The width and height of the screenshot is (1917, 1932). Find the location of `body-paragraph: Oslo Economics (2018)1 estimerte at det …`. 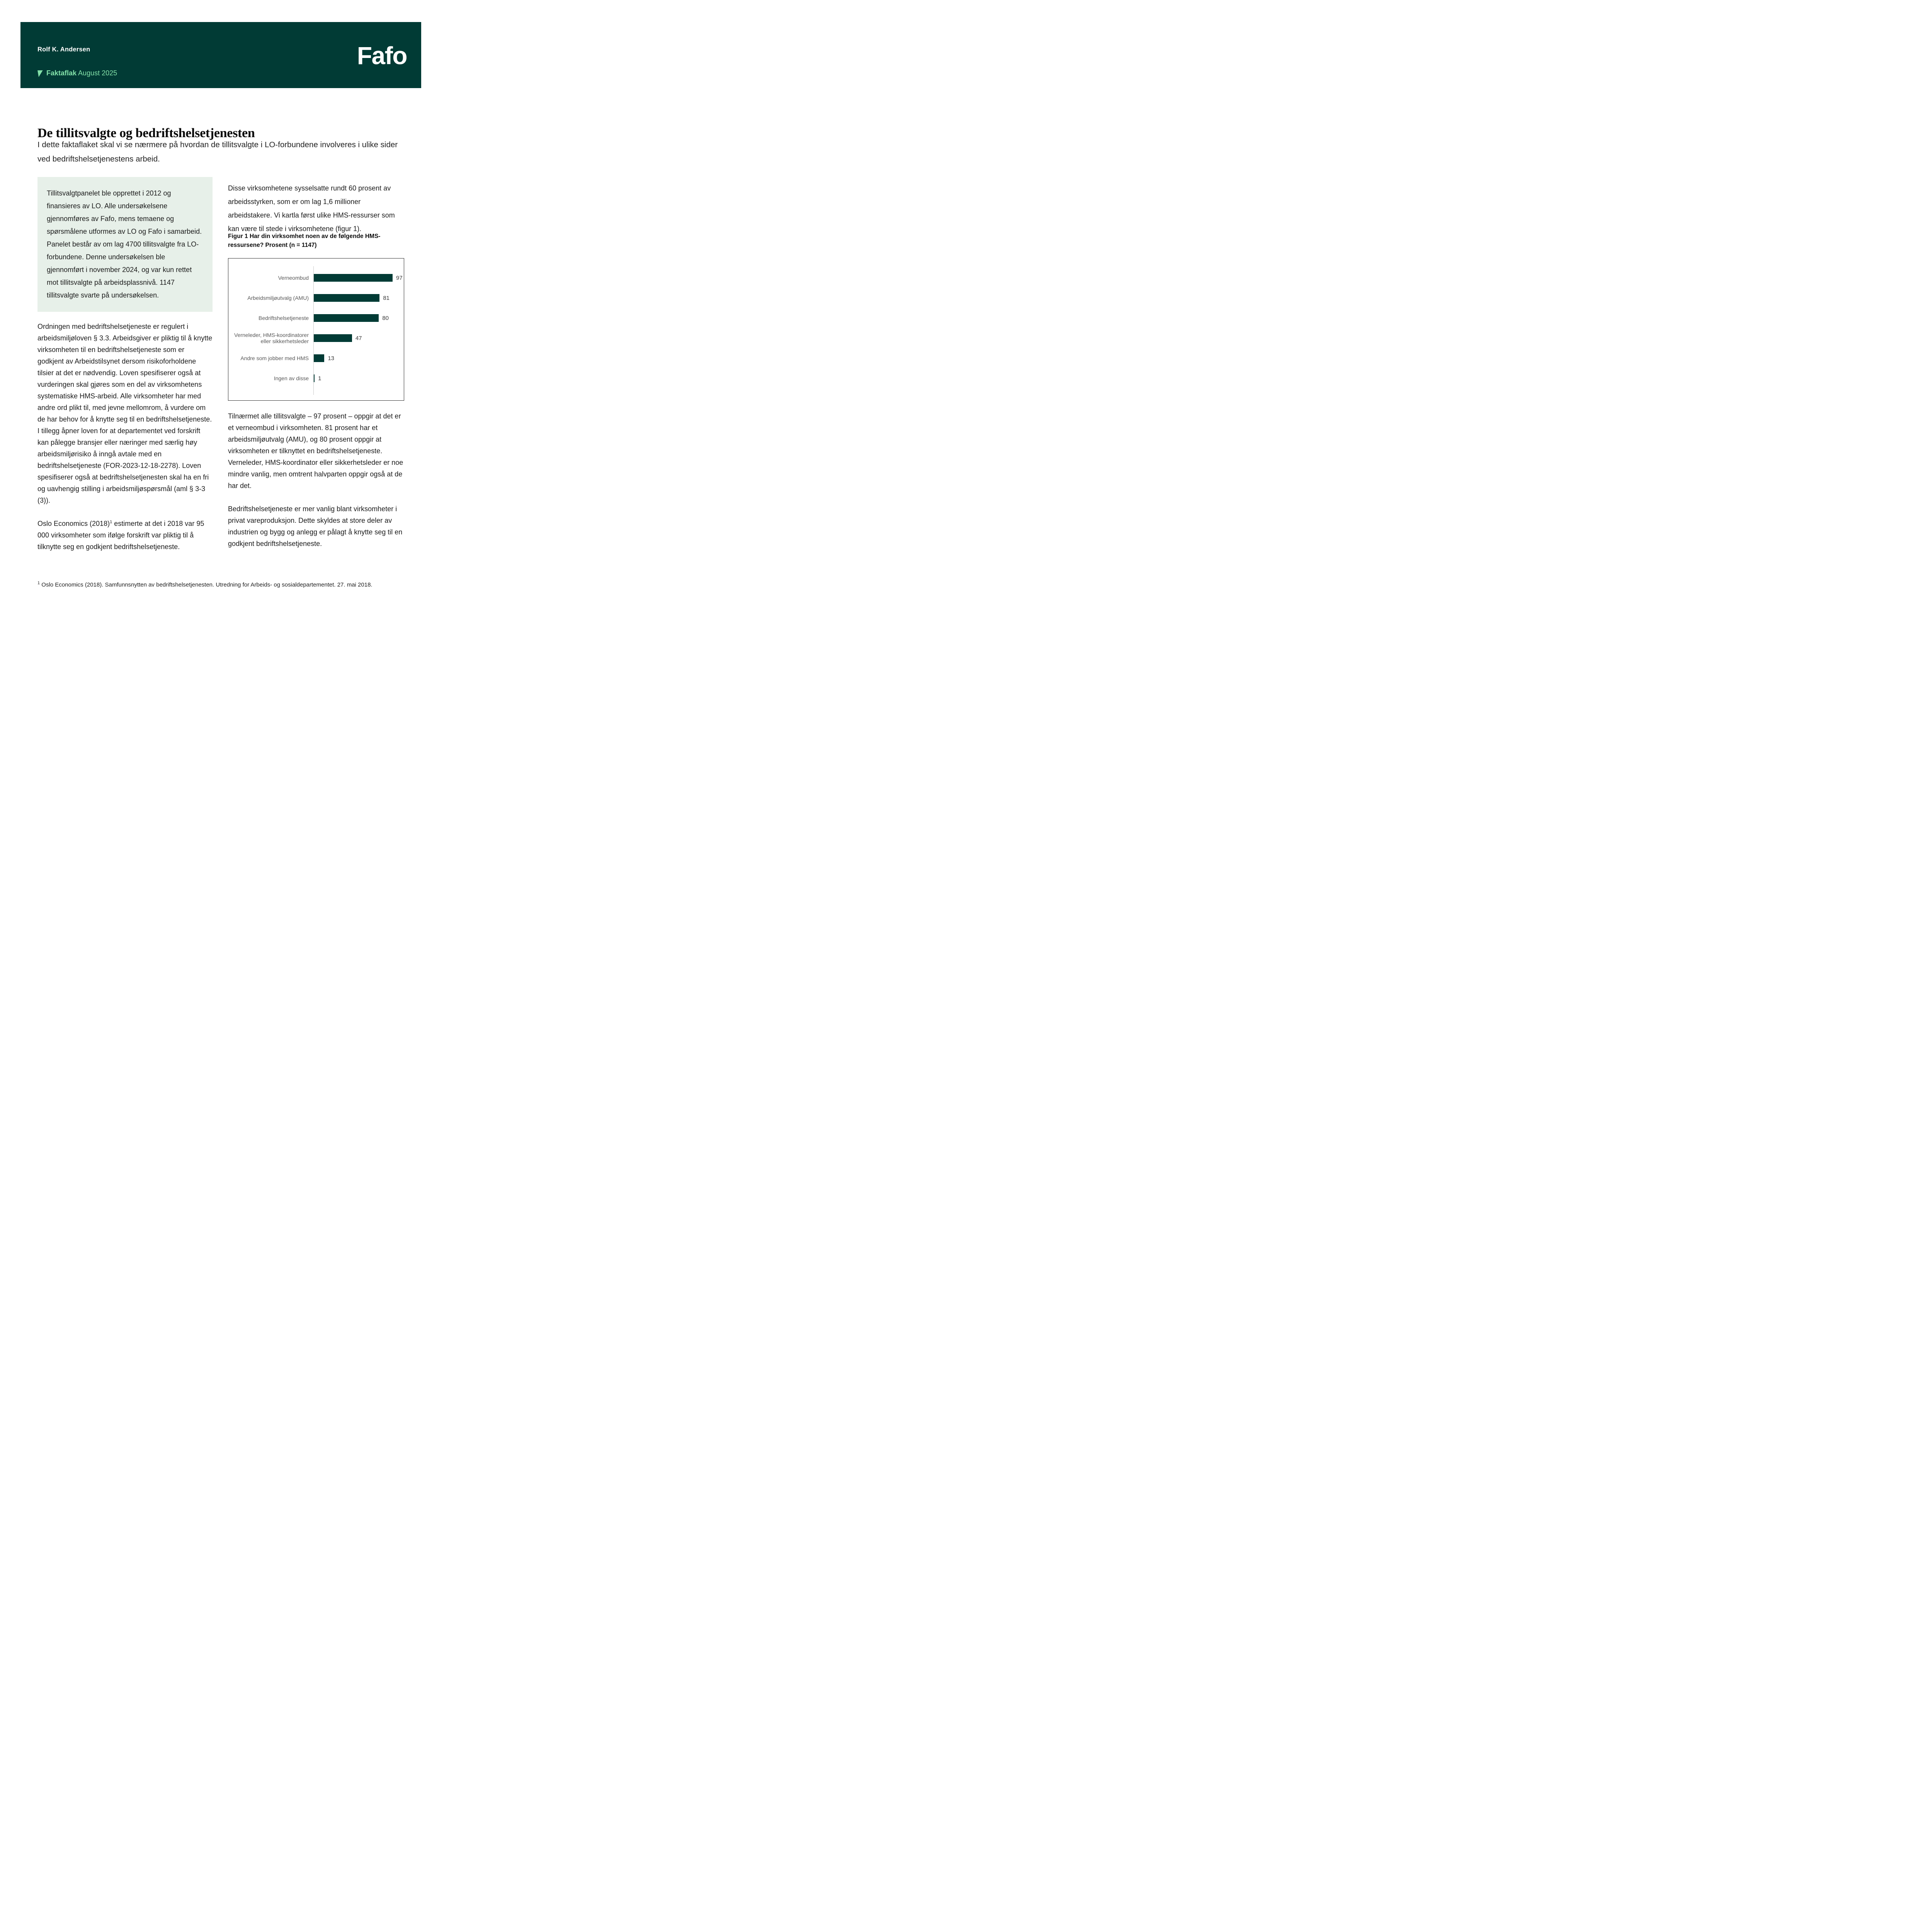

body-paragraph: Oslo Economics (2018)1 estimerte at det … is located at coordinates (125, 535).